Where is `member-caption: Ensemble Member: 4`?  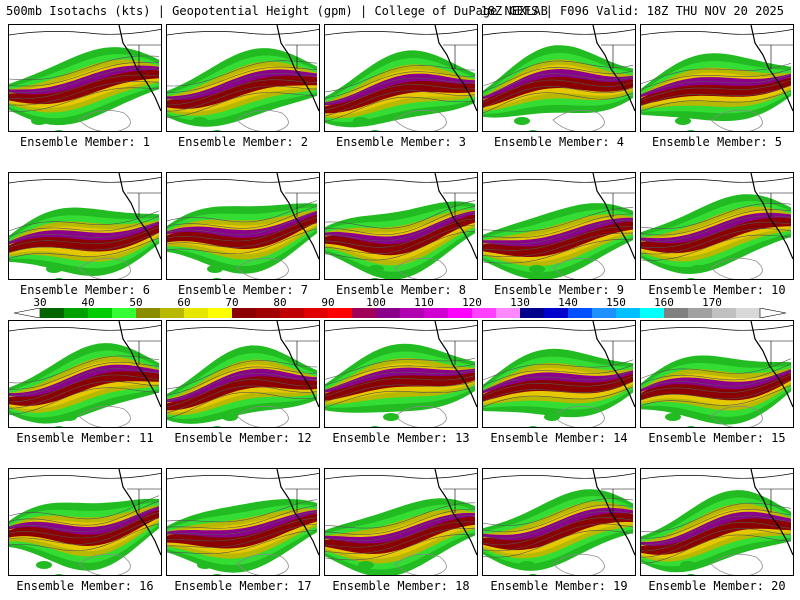
member-caption: Ensemble Member: 4 is located at coordinates (559, 142).